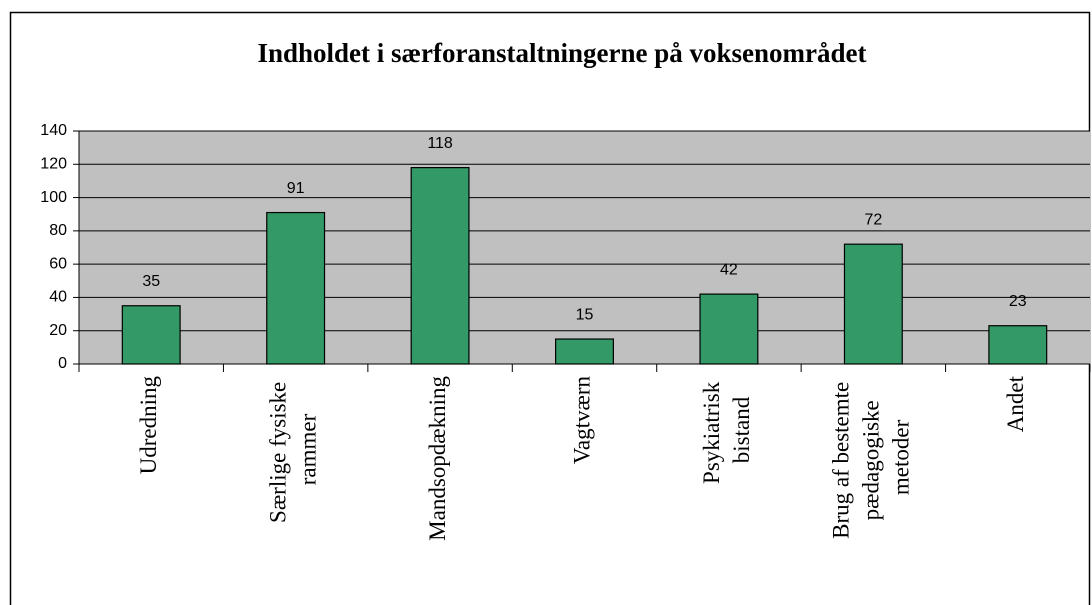 Image resolution: width=1092 pixels, height=605 pixels. What do you see at coordinates (53, 164) in the screenshot?
I see `y-tick-label: 120` at bounding box center [53, 164].